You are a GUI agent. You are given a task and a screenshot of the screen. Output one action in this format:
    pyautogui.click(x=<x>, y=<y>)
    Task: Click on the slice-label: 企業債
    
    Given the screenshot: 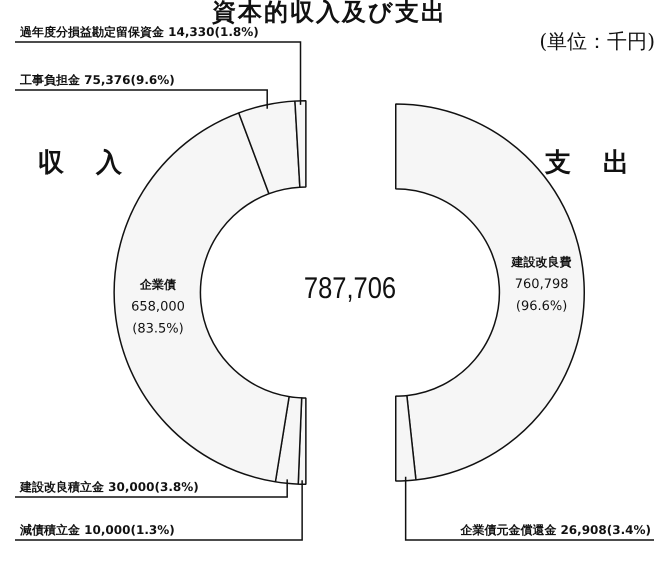 What is the action you would take?
    pyautogui.click(x=157, y=284)
    